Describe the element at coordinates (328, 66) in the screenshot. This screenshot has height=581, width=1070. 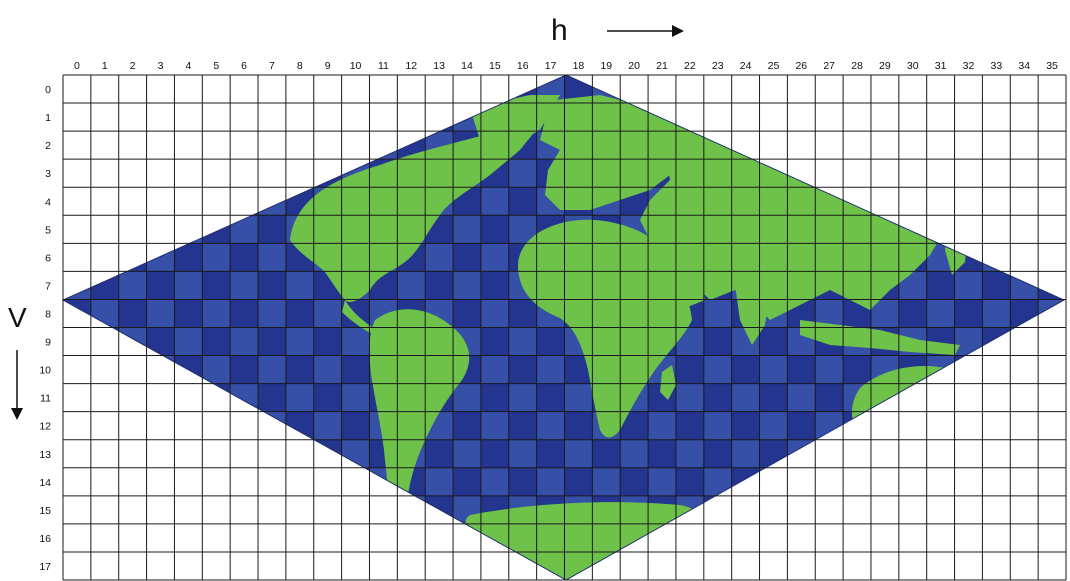
I see `h-tick-label: 9` at that location.